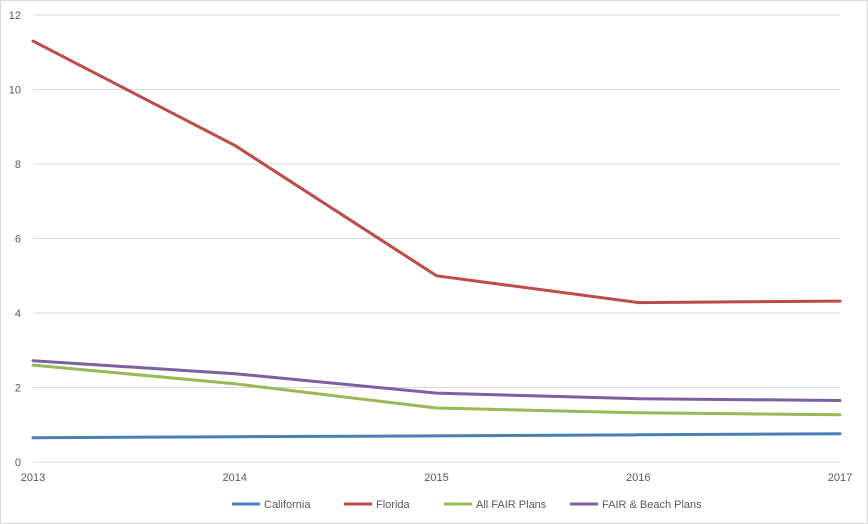  I want to click on legend-label: California, so click(287, 505).